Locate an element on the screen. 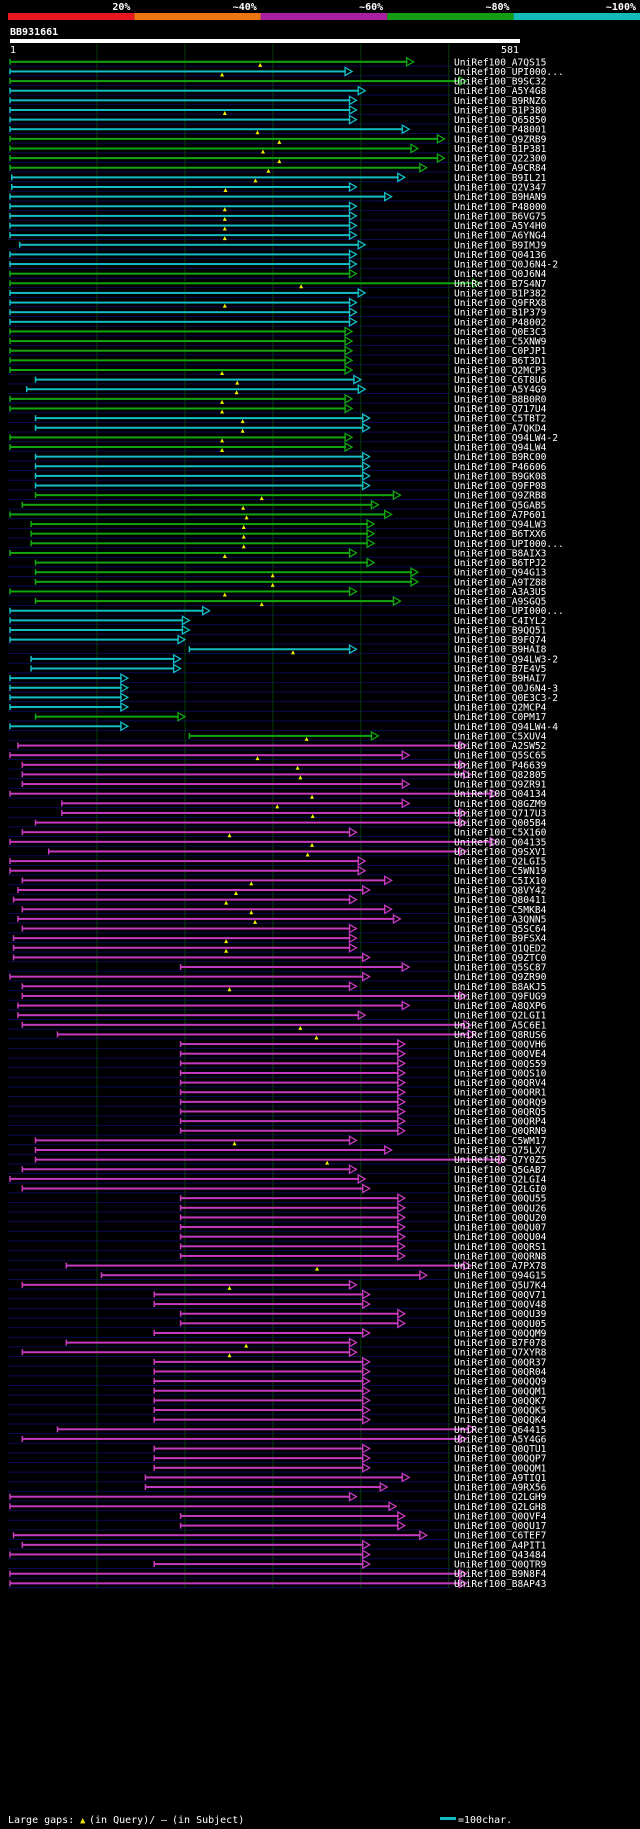 The image size is (640, 1829). hit-row: UniRef100_A7PX78 is located at coordinates (306, 1266).